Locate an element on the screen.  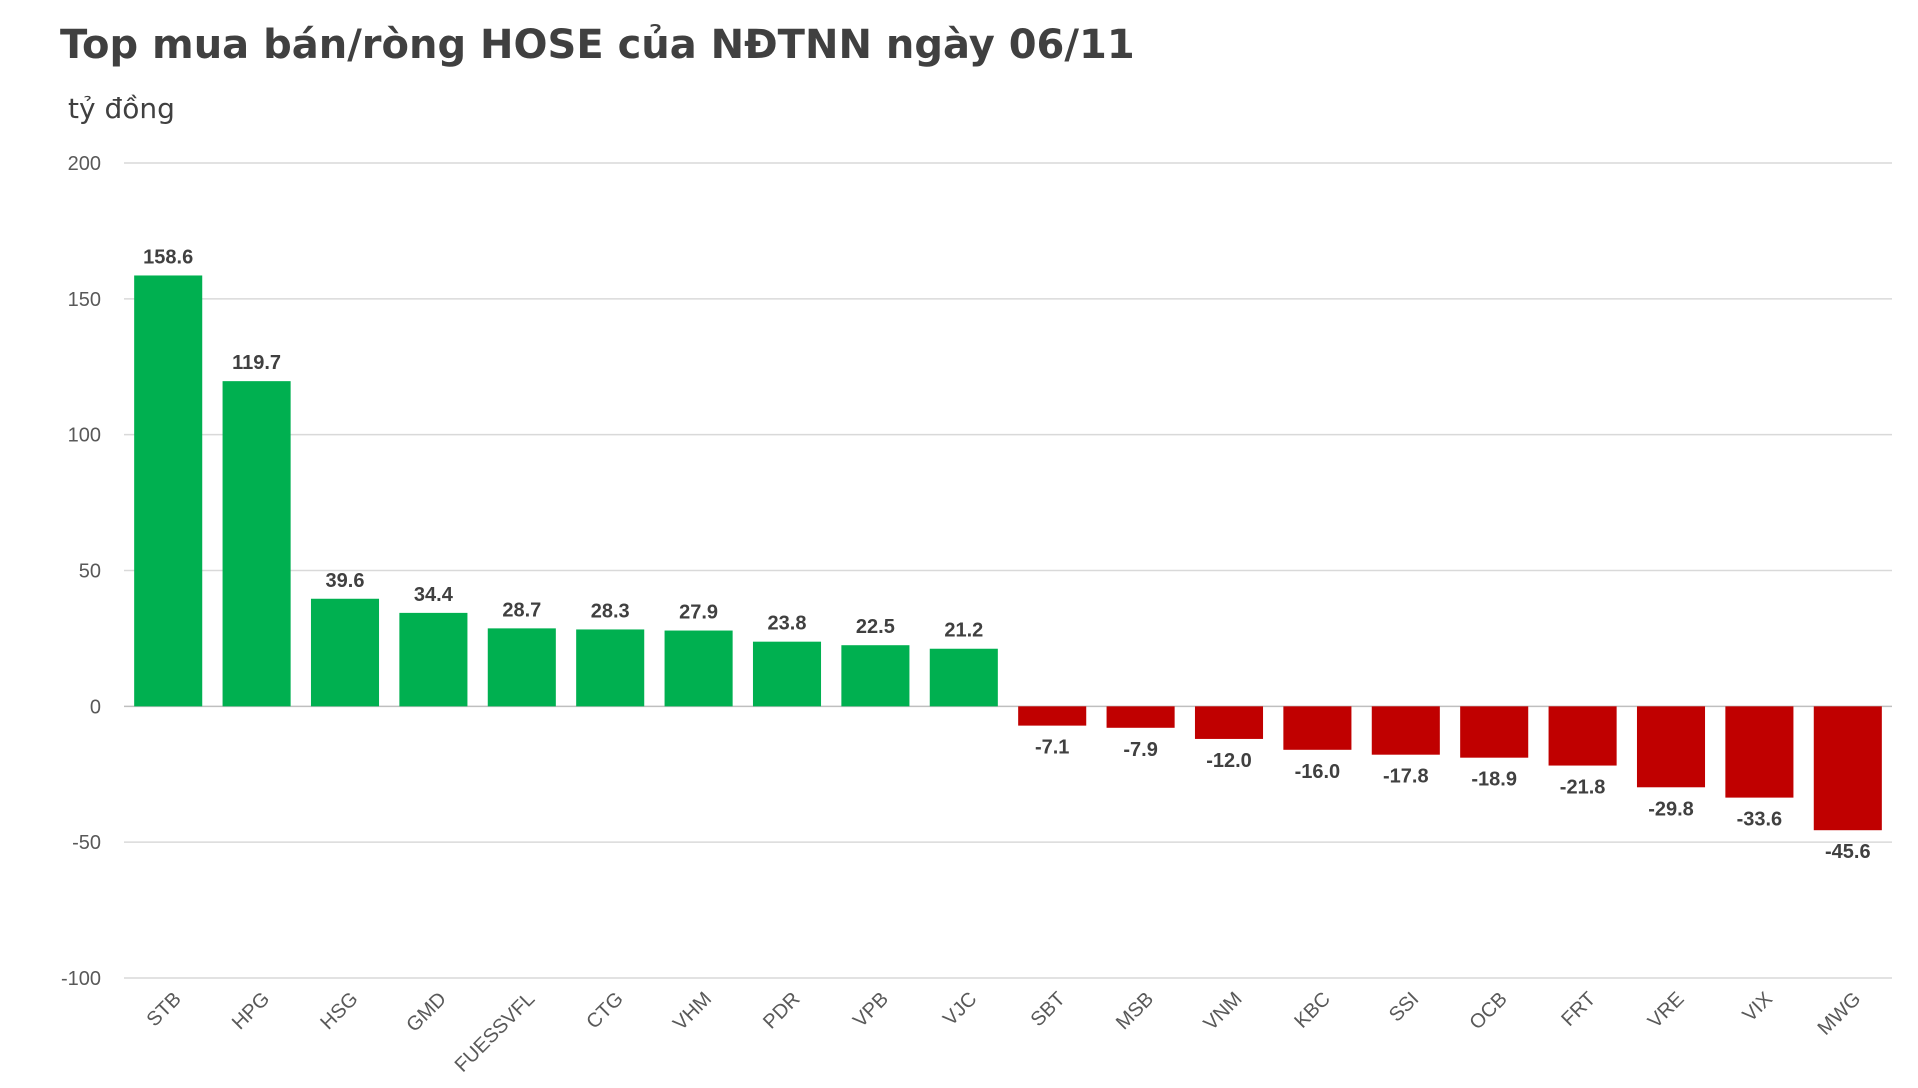
x-tick-label-pdr: PDR is located at coordinates (781, 1010).